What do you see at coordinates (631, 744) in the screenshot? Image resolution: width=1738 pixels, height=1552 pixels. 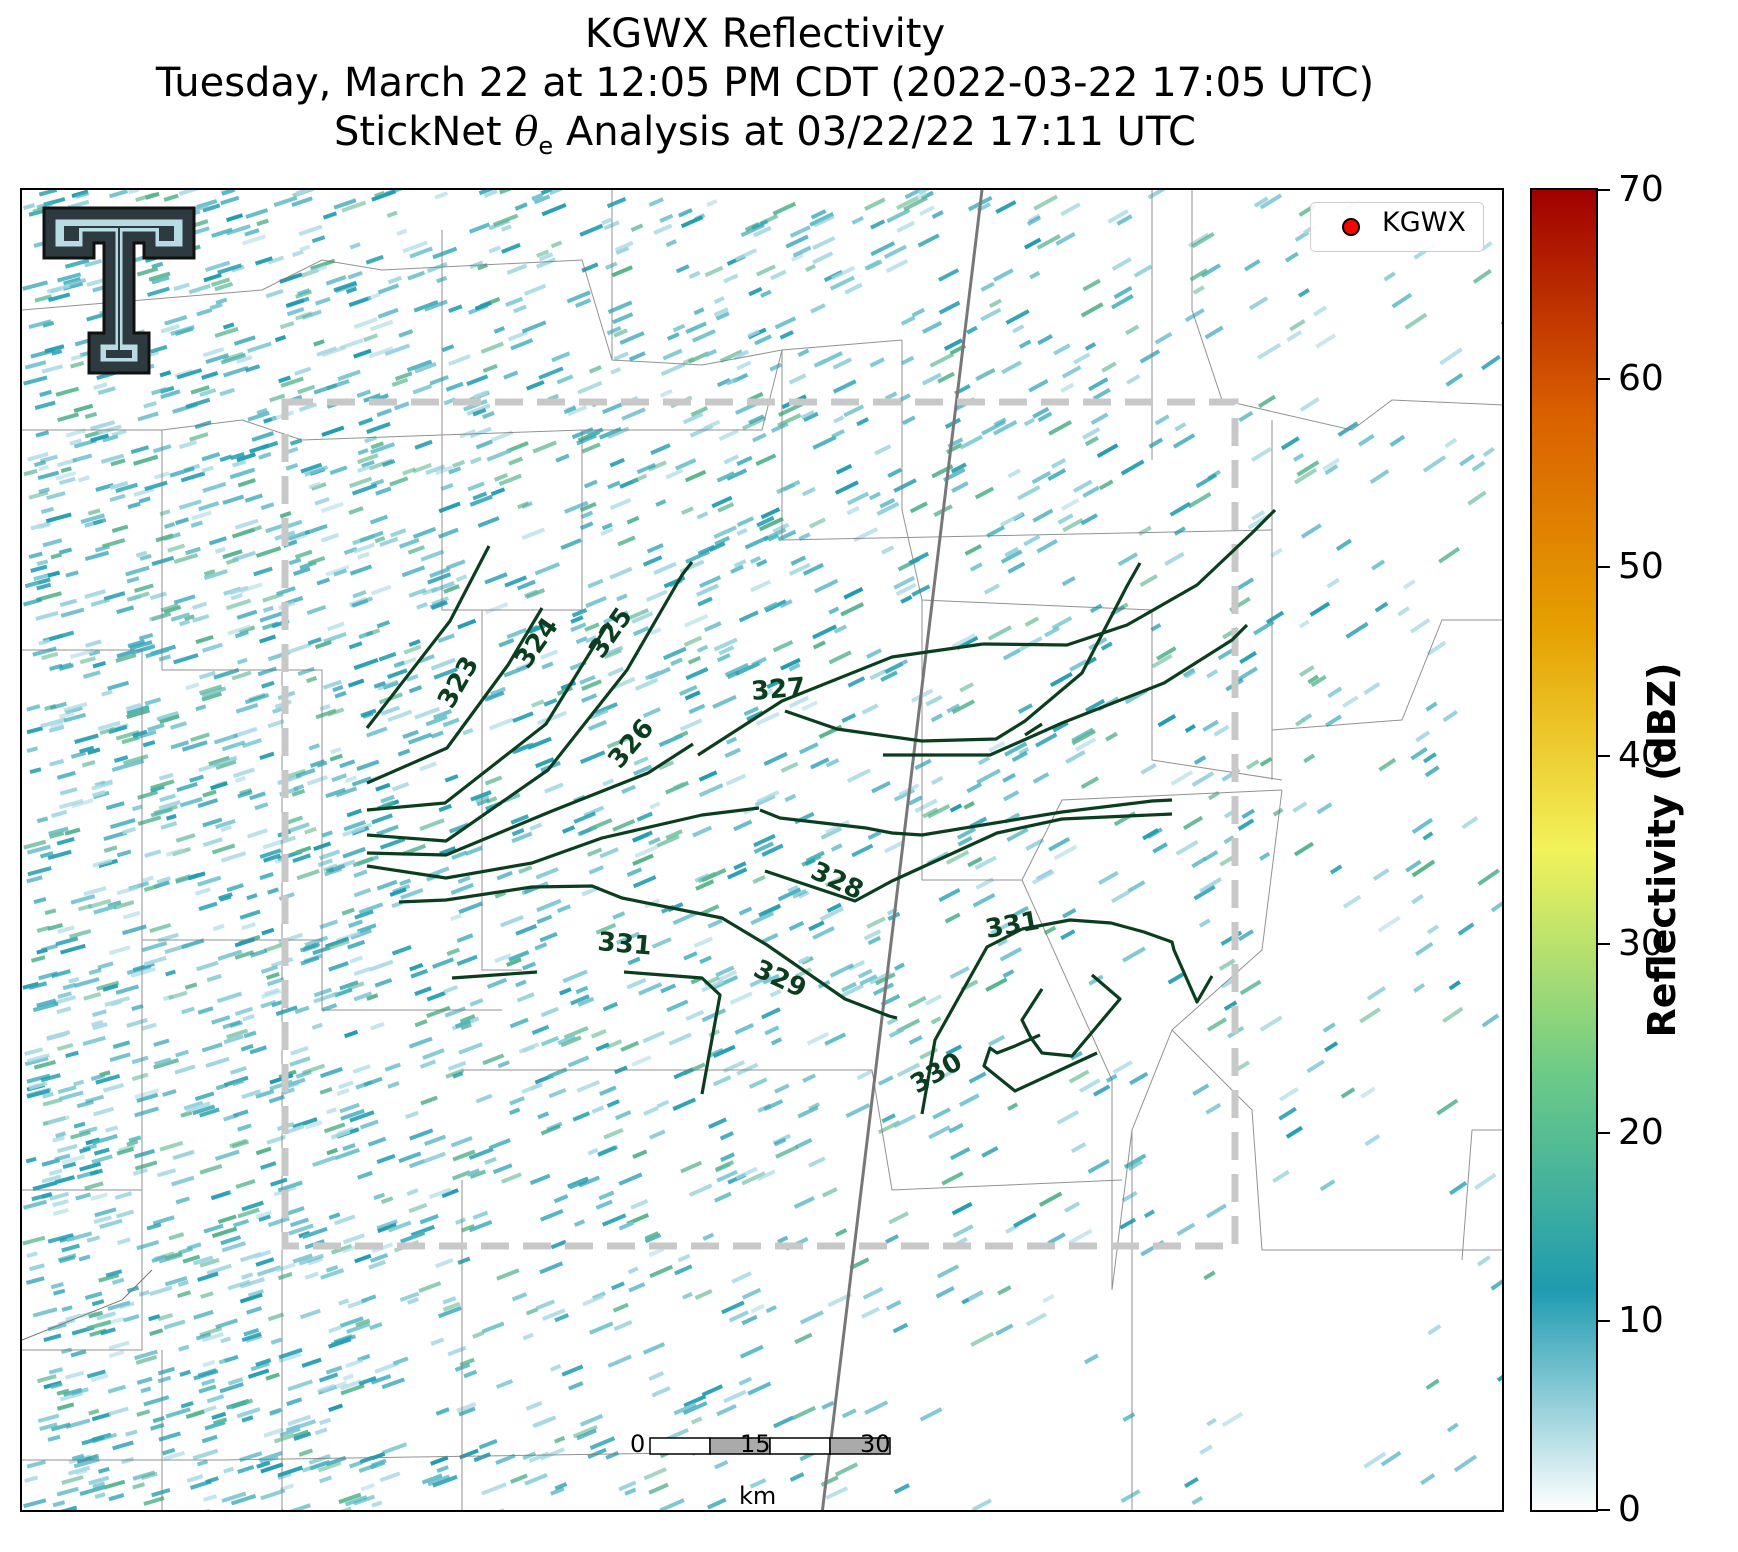 I see `contour-label-326: 326` at bounding box center [631, 744].